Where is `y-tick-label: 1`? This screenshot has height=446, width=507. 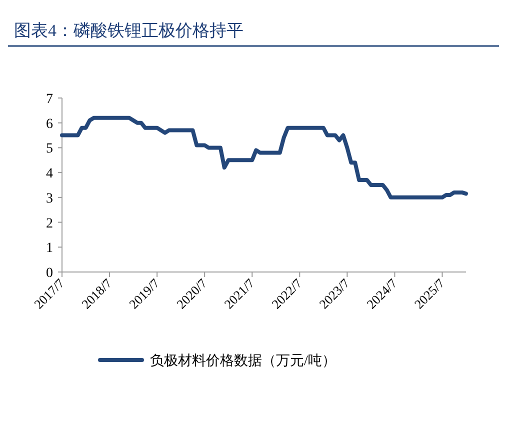
y-tick-label: 1 is located at coordinates (49, 248).